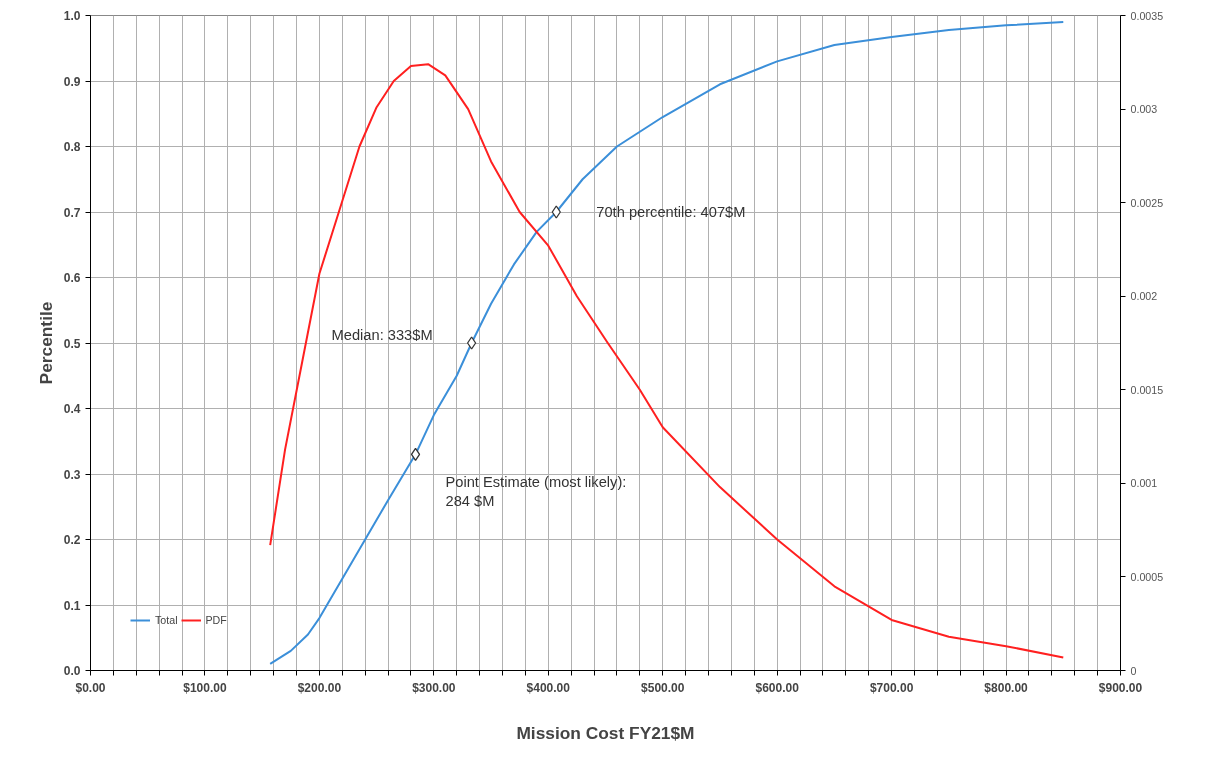 This screenshot has height=766, width=1220. I want to click on x-tick-label: $100.00, so click(205, 687).